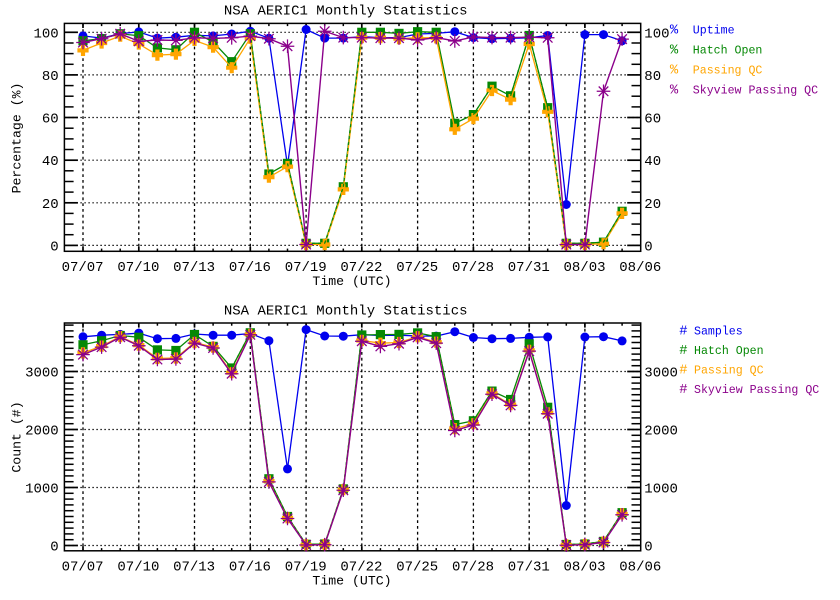 Image resolution: width=840 pixels, height=600 pixels. What do you see at coordinates (714, 31) in the screenshot?
I see `svg-text: Uptime` at bounding box center [714, 31].